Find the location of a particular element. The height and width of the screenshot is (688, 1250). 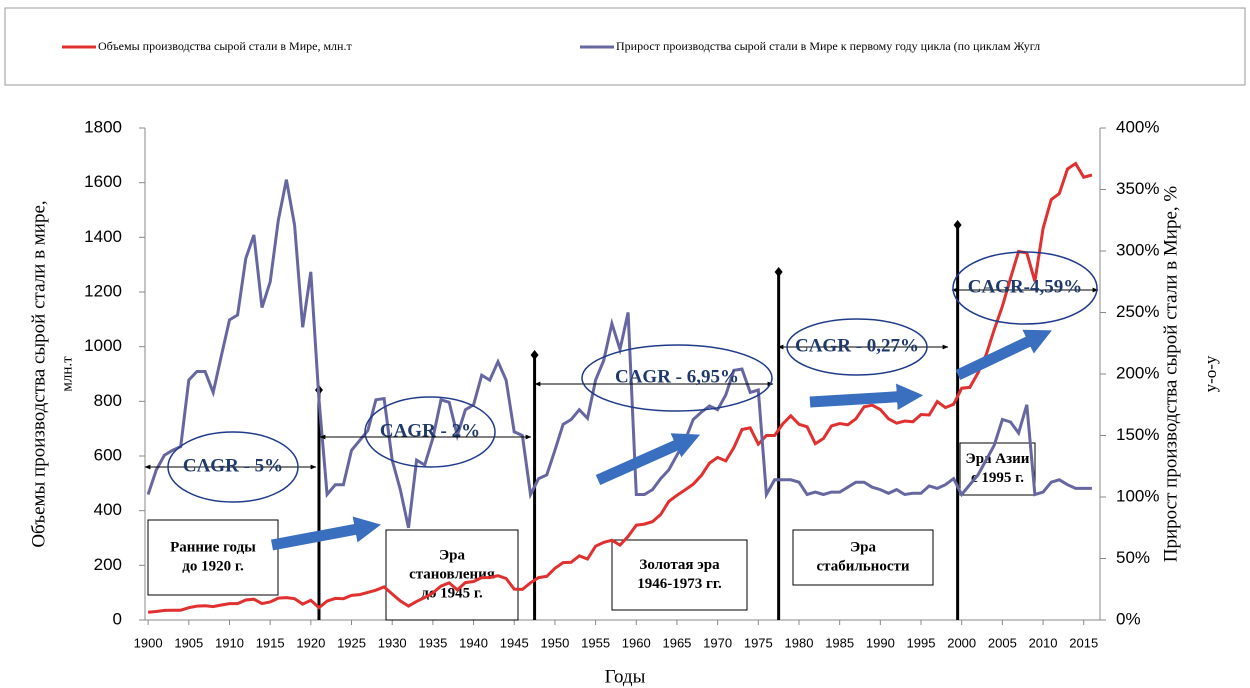

era-label: Эра Азии is located at coordinates (998, 459).